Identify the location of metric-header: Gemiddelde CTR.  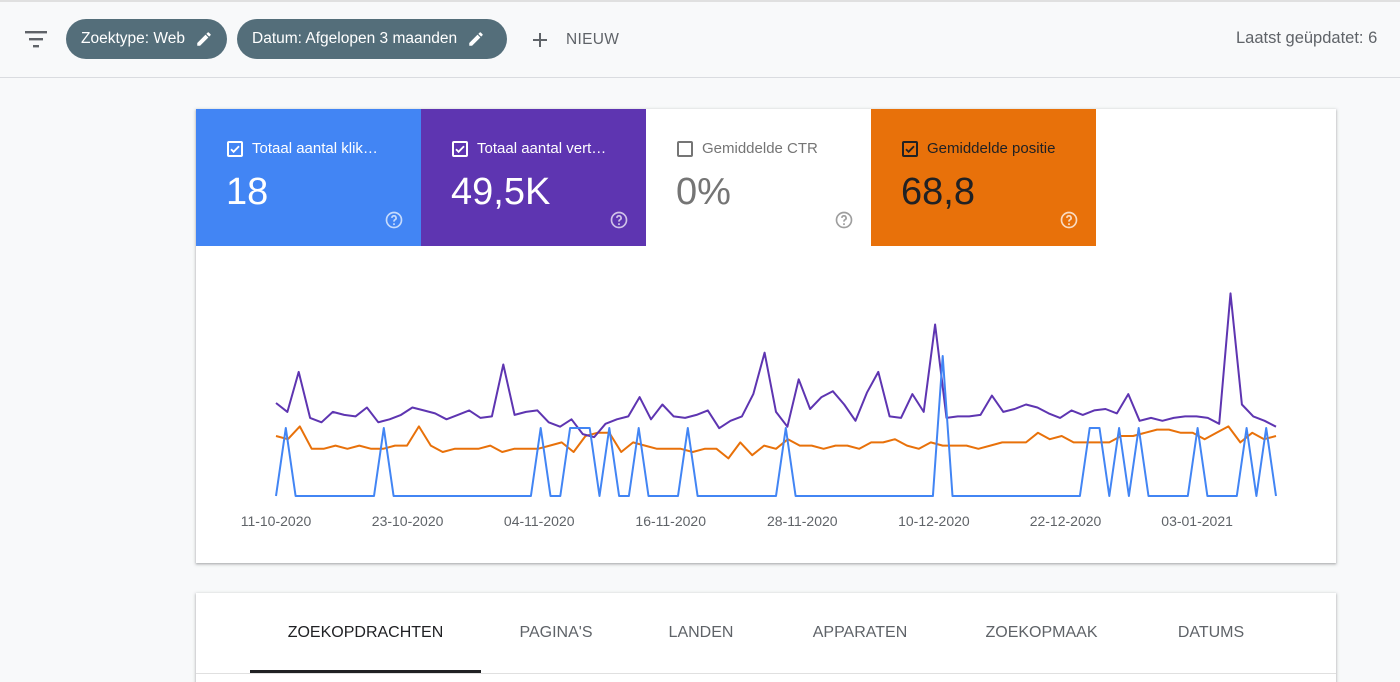
(747, 148).